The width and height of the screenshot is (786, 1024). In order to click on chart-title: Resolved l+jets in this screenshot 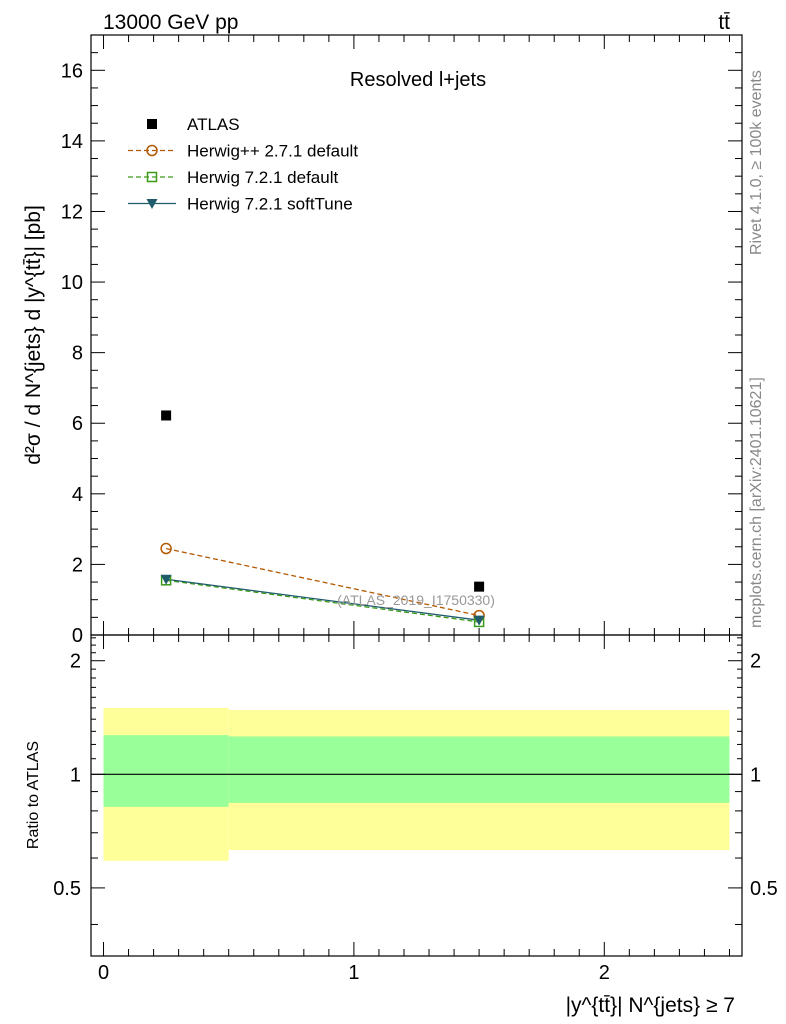, I will do `click(418, 80)`.